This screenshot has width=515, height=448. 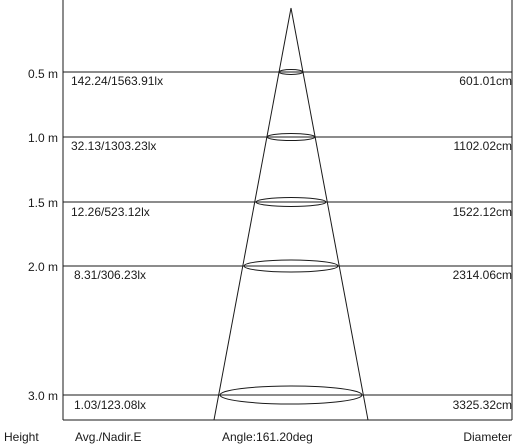 What do you see at coordinates (291, 202) in the screenshot?
I see `beam-ellipse-1-5m` at bounding box center [291, 202].